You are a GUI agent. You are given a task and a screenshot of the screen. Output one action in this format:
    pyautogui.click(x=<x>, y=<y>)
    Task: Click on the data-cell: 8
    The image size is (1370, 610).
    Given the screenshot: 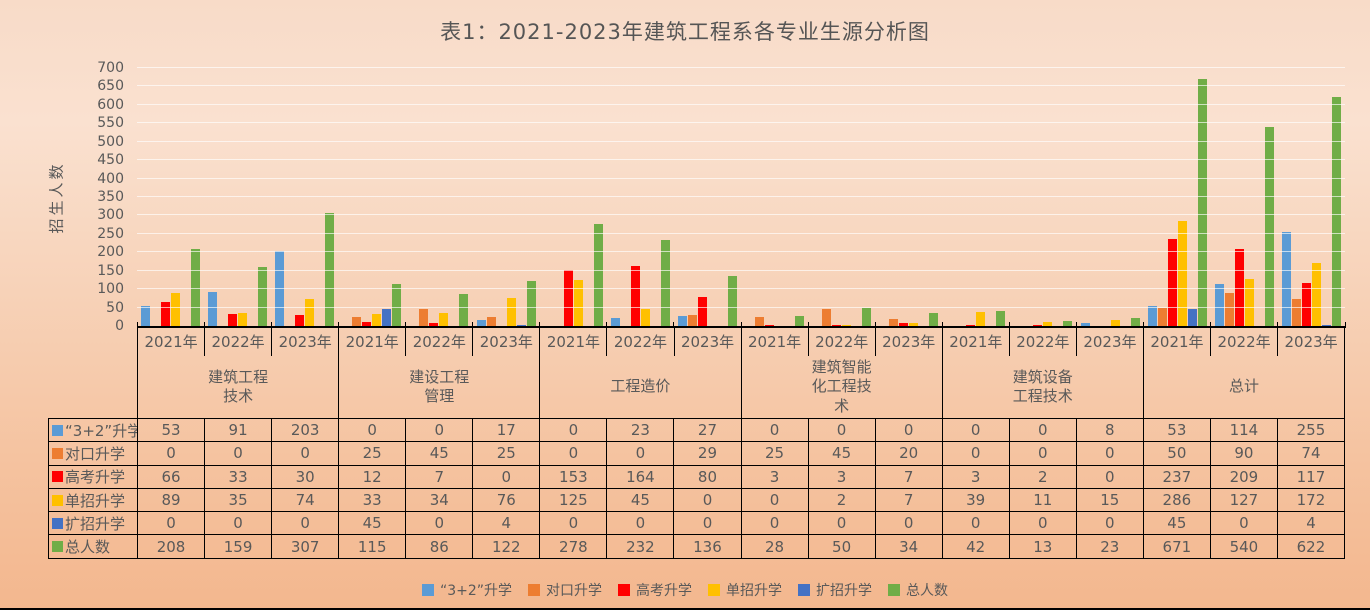 What is the action you would take?
    pyautogui.click(x=1110, y=431)
    